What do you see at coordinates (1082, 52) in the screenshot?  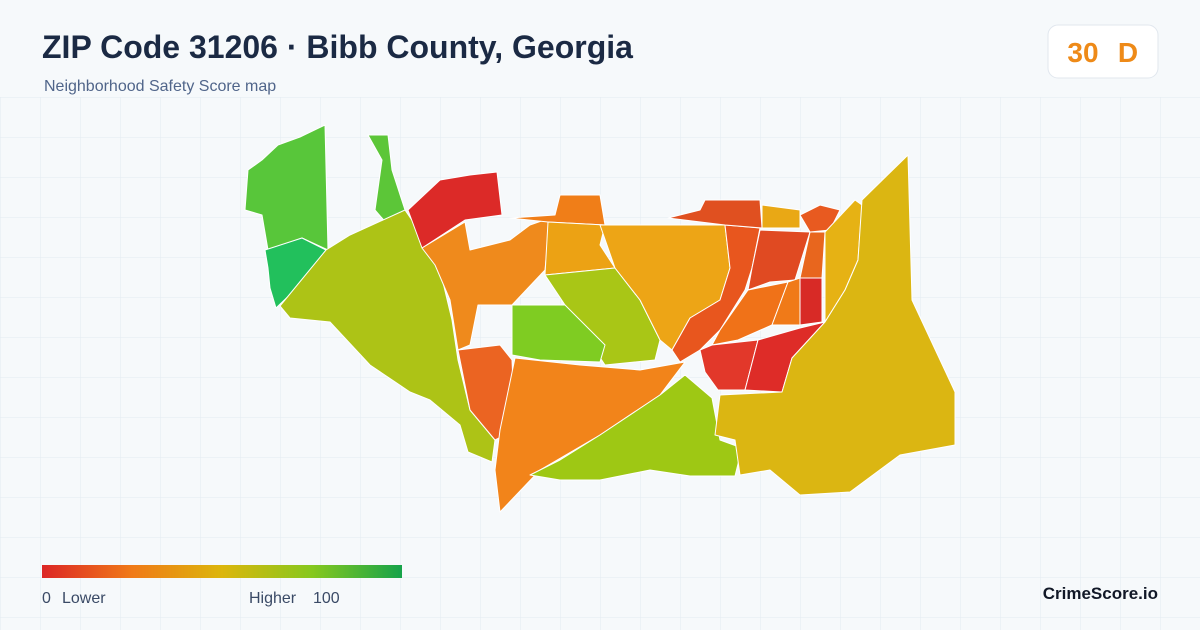 I see `score: 30` at bounding box center [1082, 52].